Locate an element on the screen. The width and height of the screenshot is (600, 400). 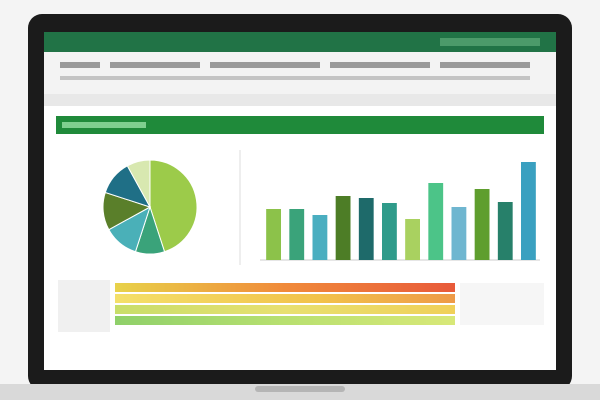
side-columns is located at coordinates (502, 304).